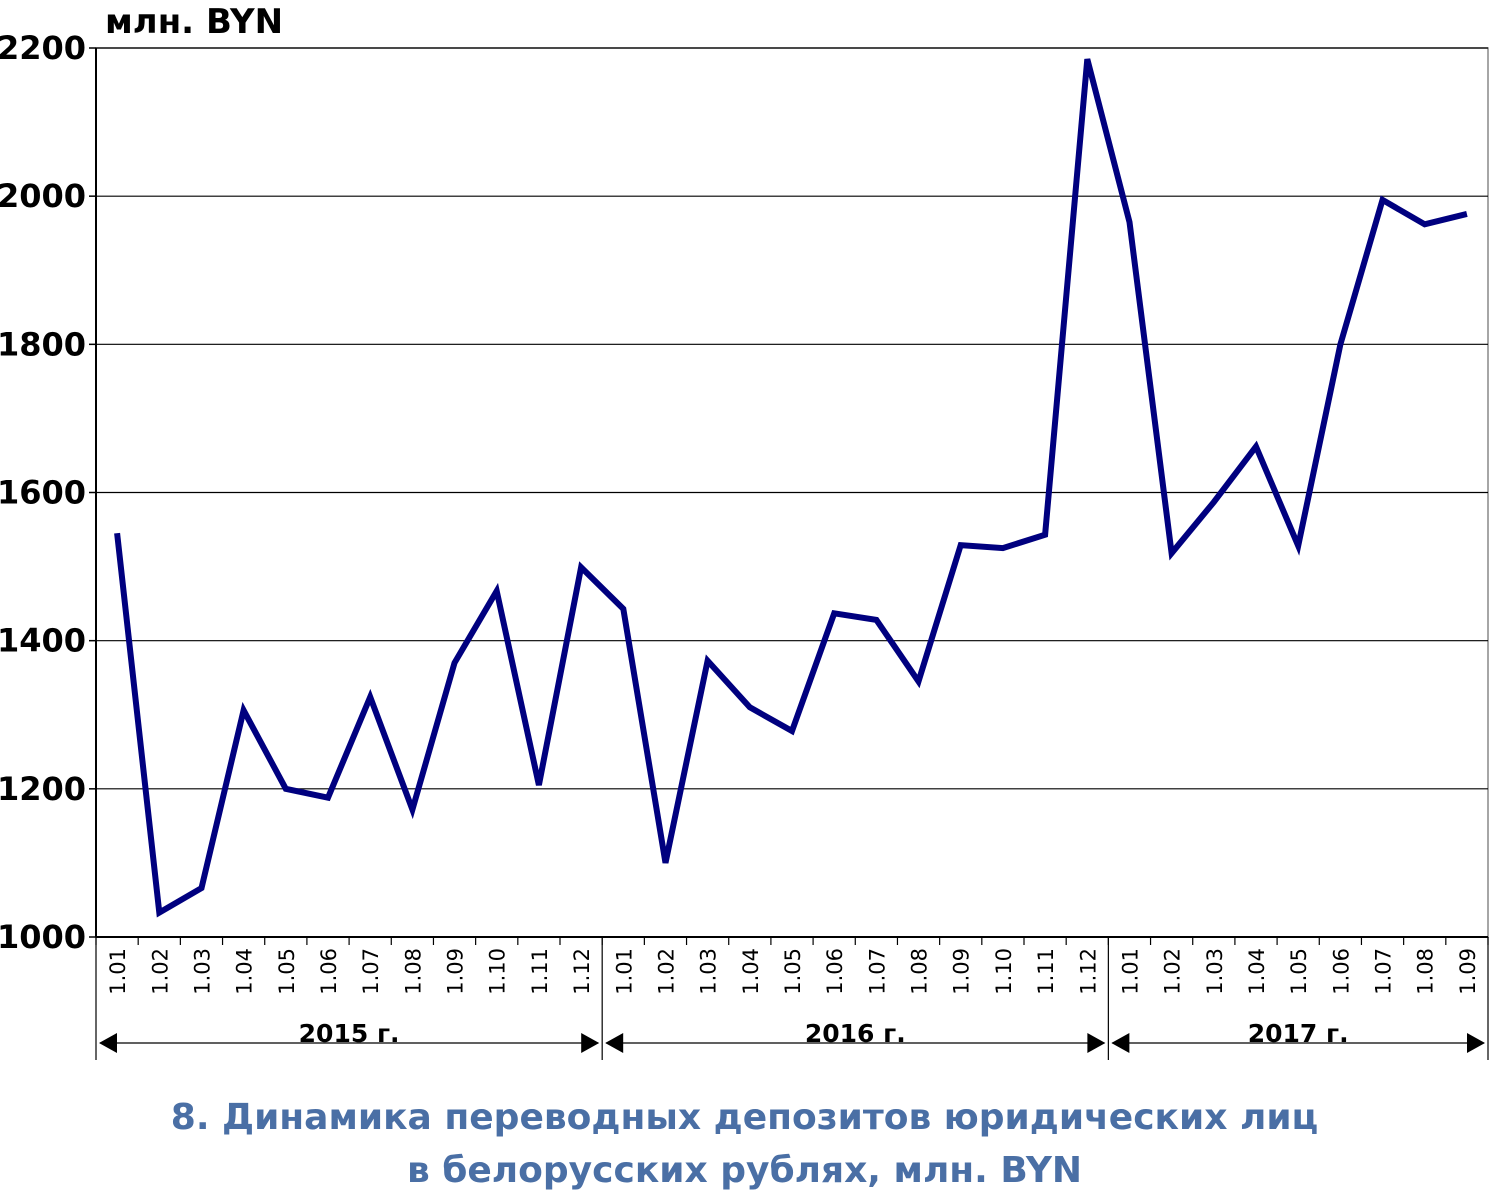 The image size is (1489, 1203). I want to click on y-tick-label: 2000, so click(43, 196).